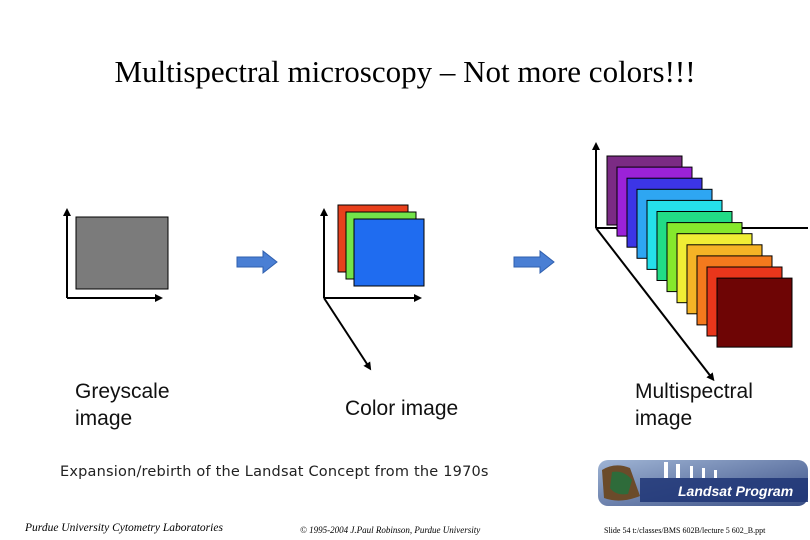 The height and width of the screenshot is (540, 810). I want to click on greyscale-axes, so click(113, 255).